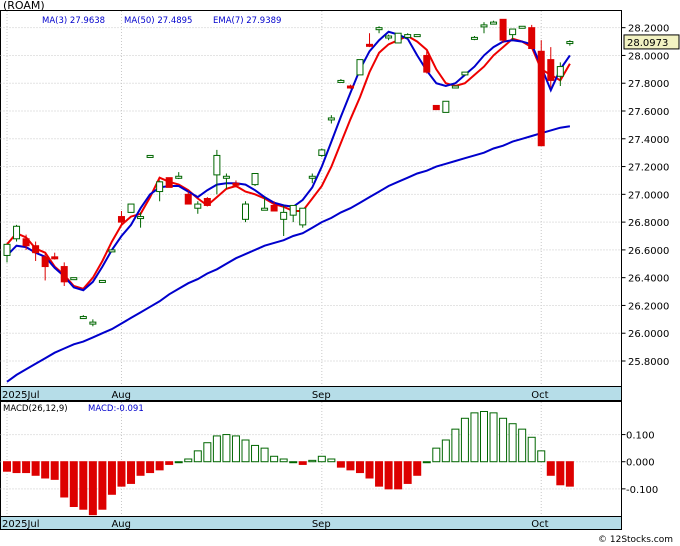 The image size is (680, 546). I want to click on price-x-axis: 2025Jul Aug Sep Oct, so click(275, 395).